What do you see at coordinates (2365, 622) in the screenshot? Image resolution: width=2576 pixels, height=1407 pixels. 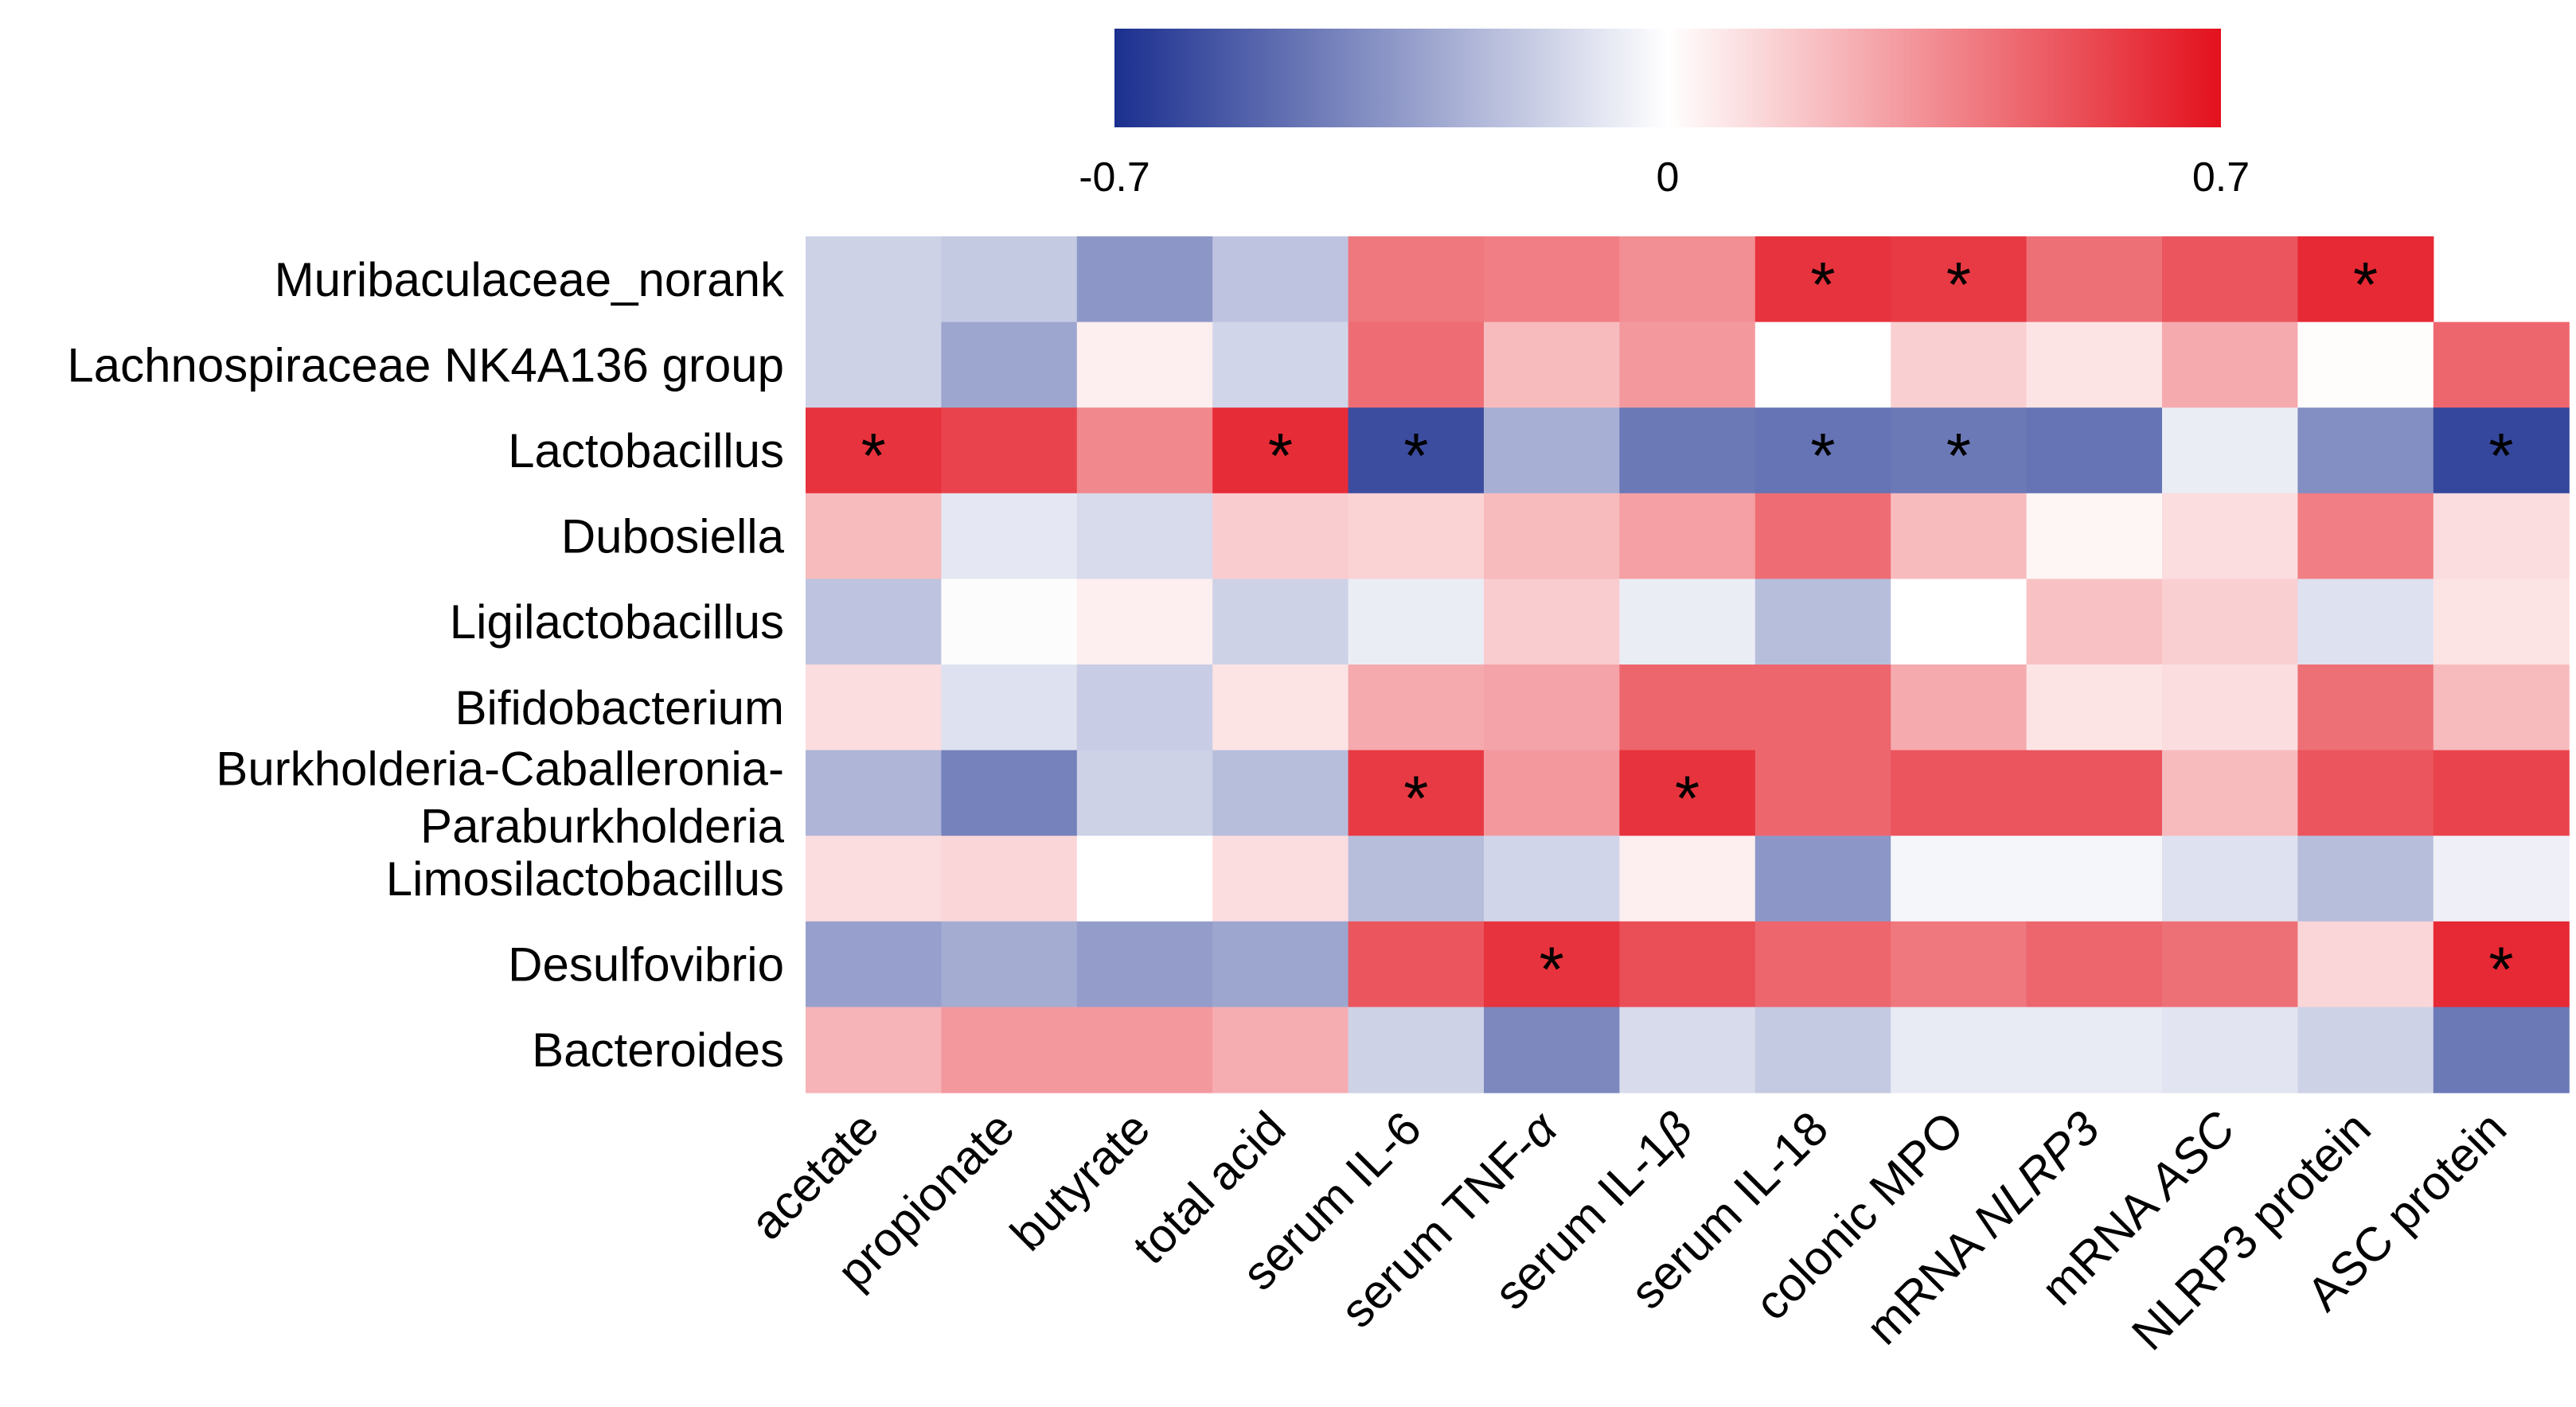 I see `heatmap-cell-ligilactobacillus-nlrp3-protein` at bounding box center [2365, 622].